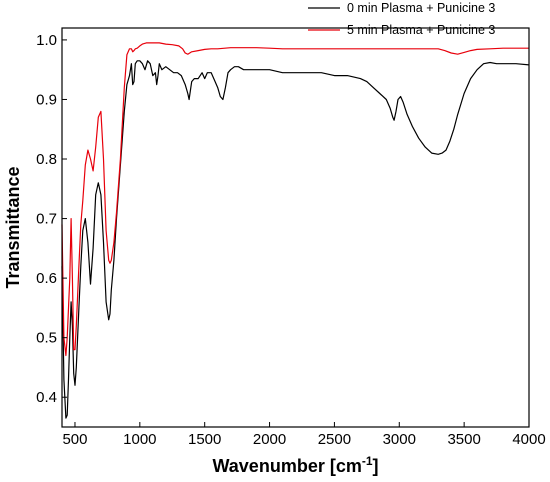 The width and height of the screenshot is (550, 482). Describe the element at coordinates (367, 461) in the screenshot. I see `x-axis-title-superscript: -1` at that location.